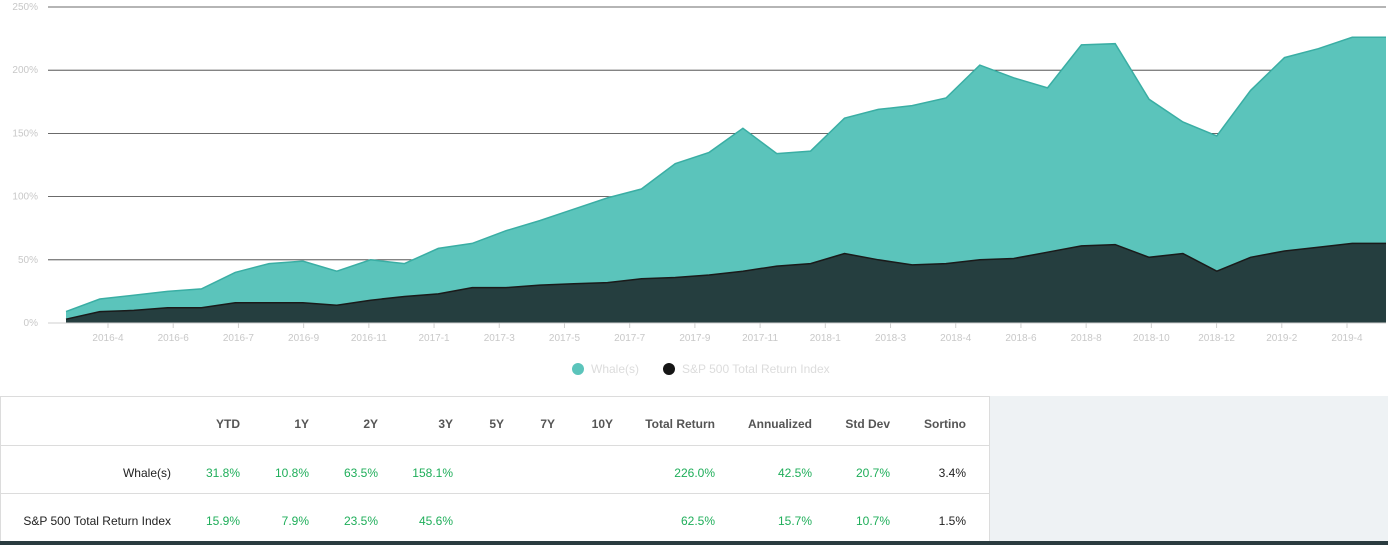 This screenshot has height=548, width=1388. What do you see at coordinates (1347, 338) in the screenshot?
I see `x-tick-label: 2019-4` at bounding box center [1347, 338].